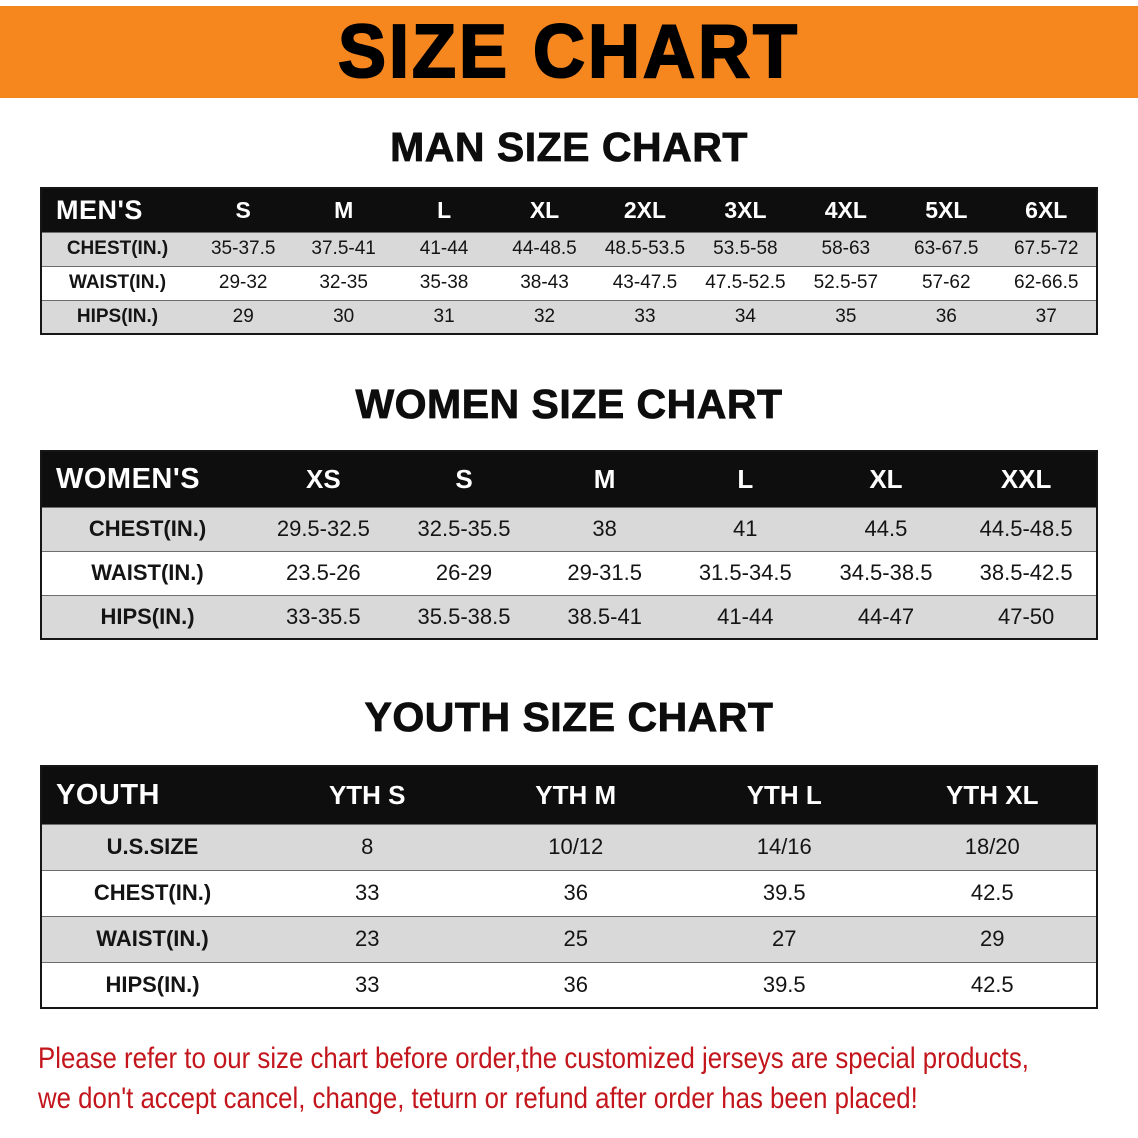  I want to click on size-value-cell: 44-47, so click(886, 616).